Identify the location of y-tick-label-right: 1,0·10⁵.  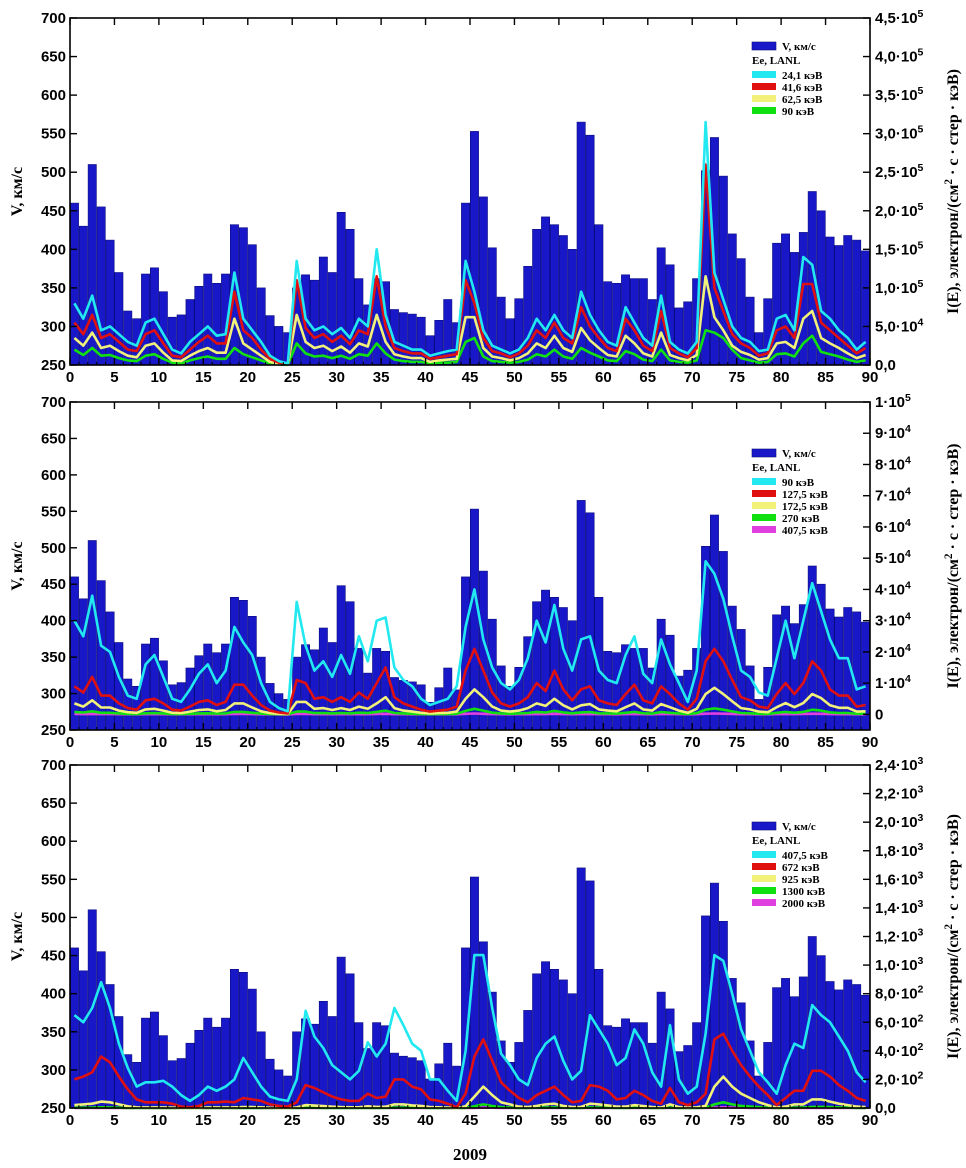
(899, 287).